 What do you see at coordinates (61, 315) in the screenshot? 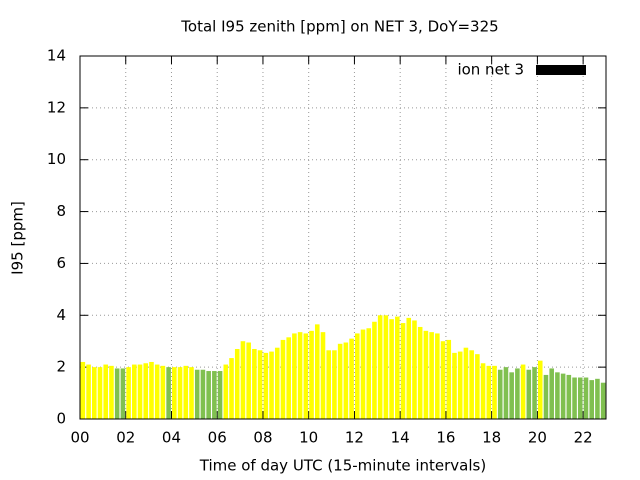
I see `y-tick-label: 4` at bounding box center [61, 315].